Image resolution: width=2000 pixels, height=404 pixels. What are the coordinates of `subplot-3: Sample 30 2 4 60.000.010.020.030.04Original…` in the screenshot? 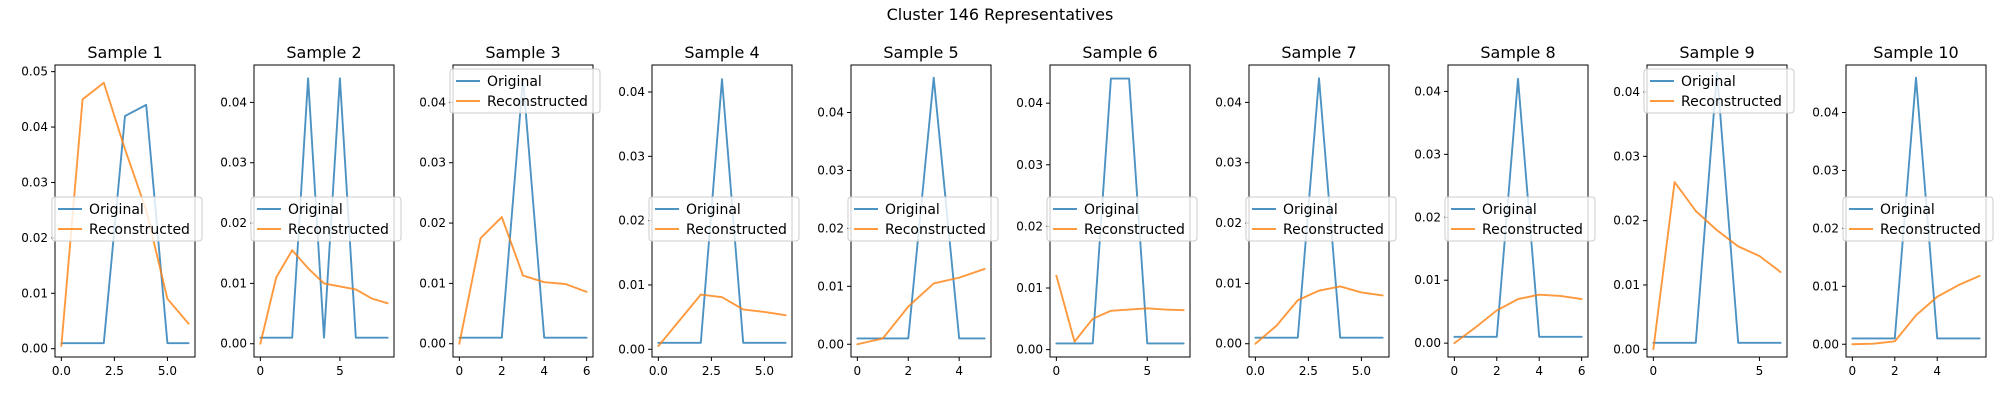 It's located at (510, 210).